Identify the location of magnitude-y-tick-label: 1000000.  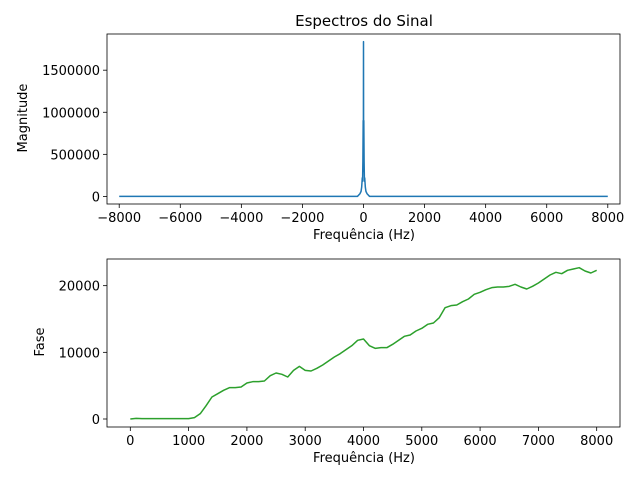
(71, 113).